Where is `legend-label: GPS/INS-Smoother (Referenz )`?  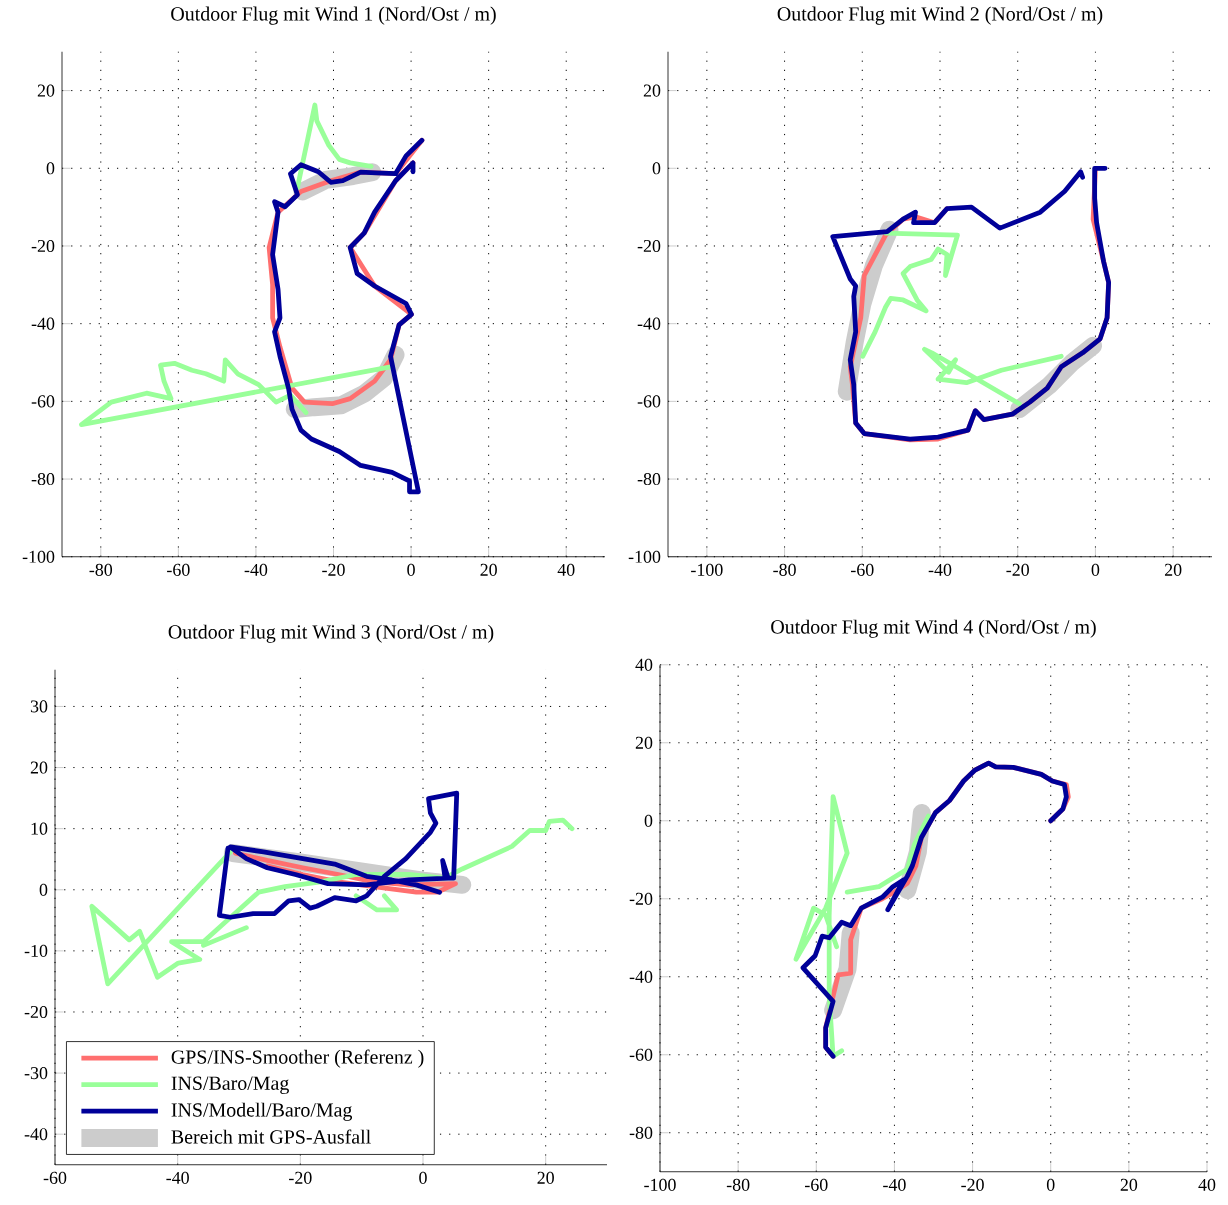 legend-label: GPS/INS-Smoother (Referenz ) is located at coordinates (297, 1058).